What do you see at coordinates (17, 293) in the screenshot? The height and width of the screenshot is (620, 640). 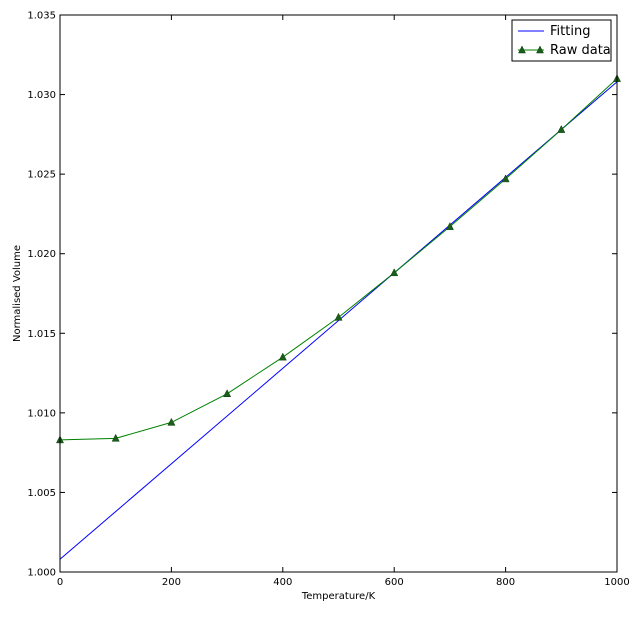 I see `y-axis-label: Normalised Volume` at bounding box center [17, 293].